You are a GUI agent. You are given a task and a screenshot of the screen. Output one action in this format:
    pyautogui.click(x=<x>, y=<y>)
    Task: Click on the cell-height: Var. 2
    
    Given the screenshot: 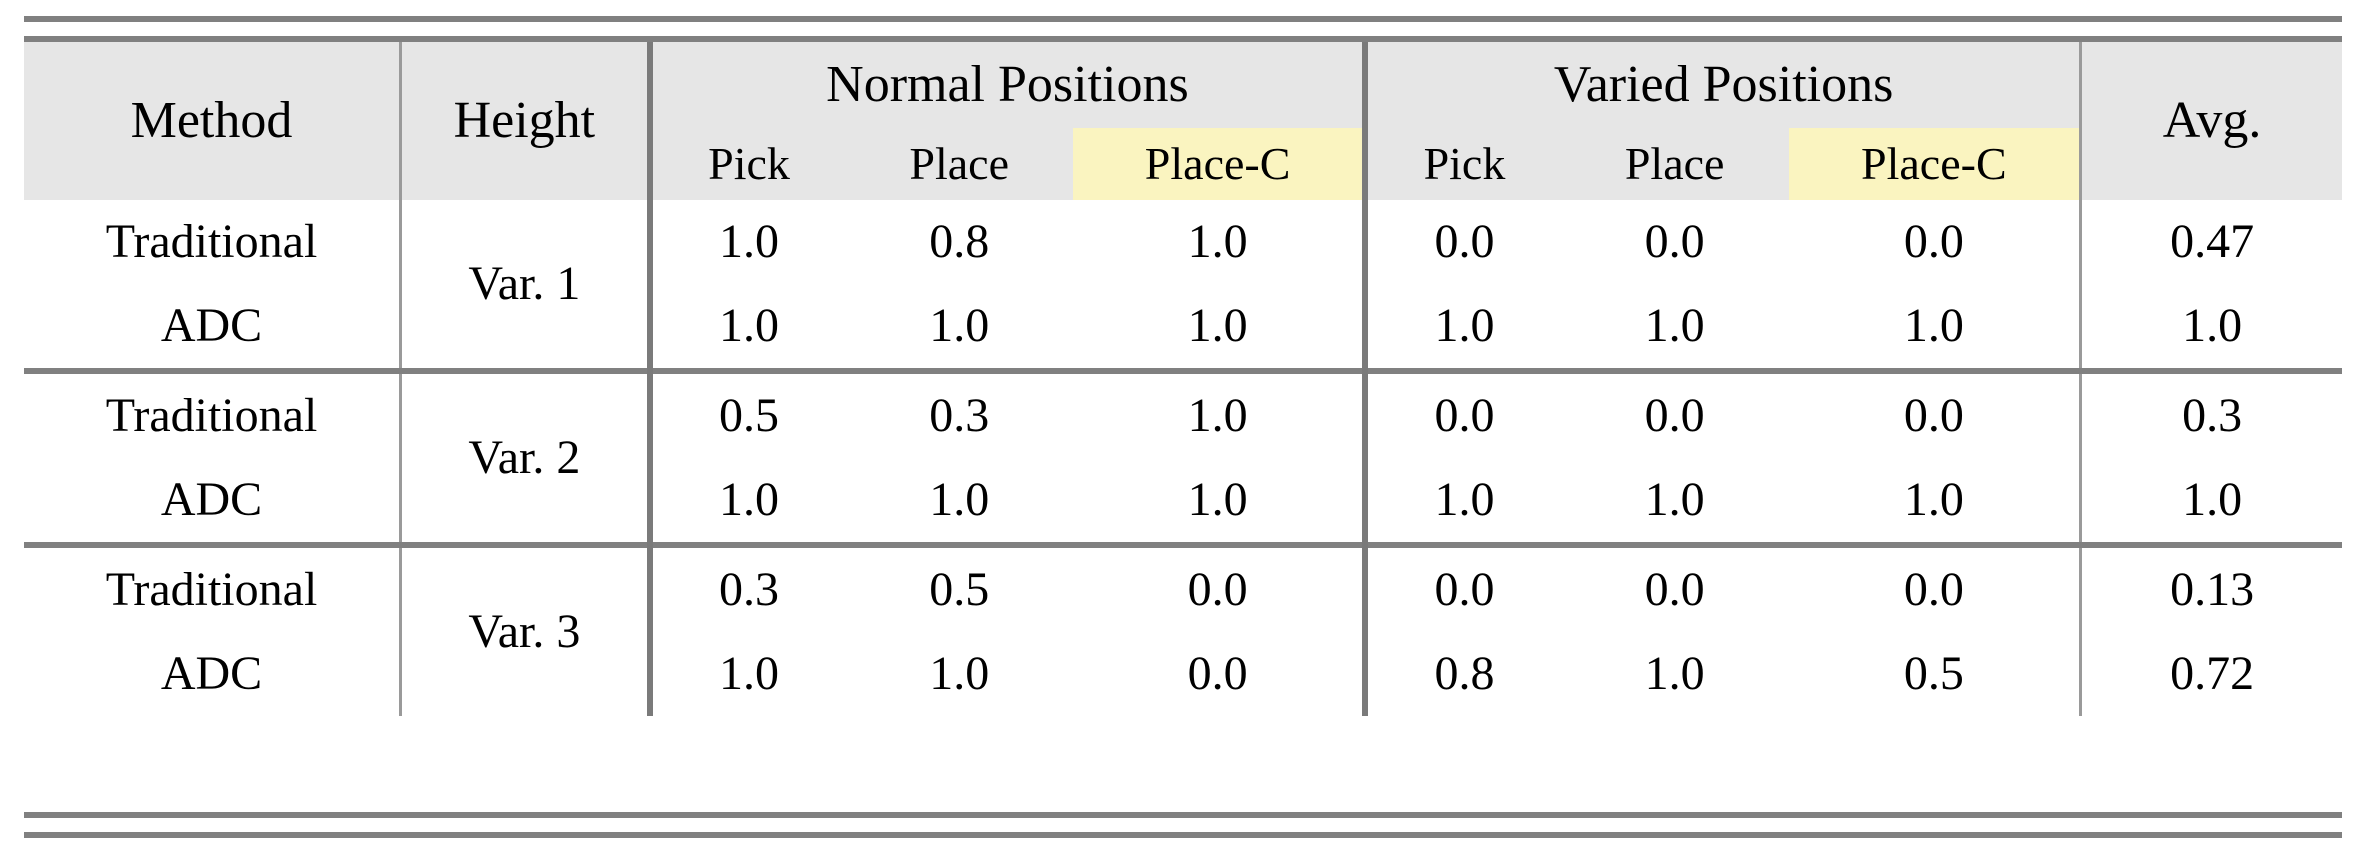 What is the action you would take?
    pyautogui.click(x=524, y=456)
    